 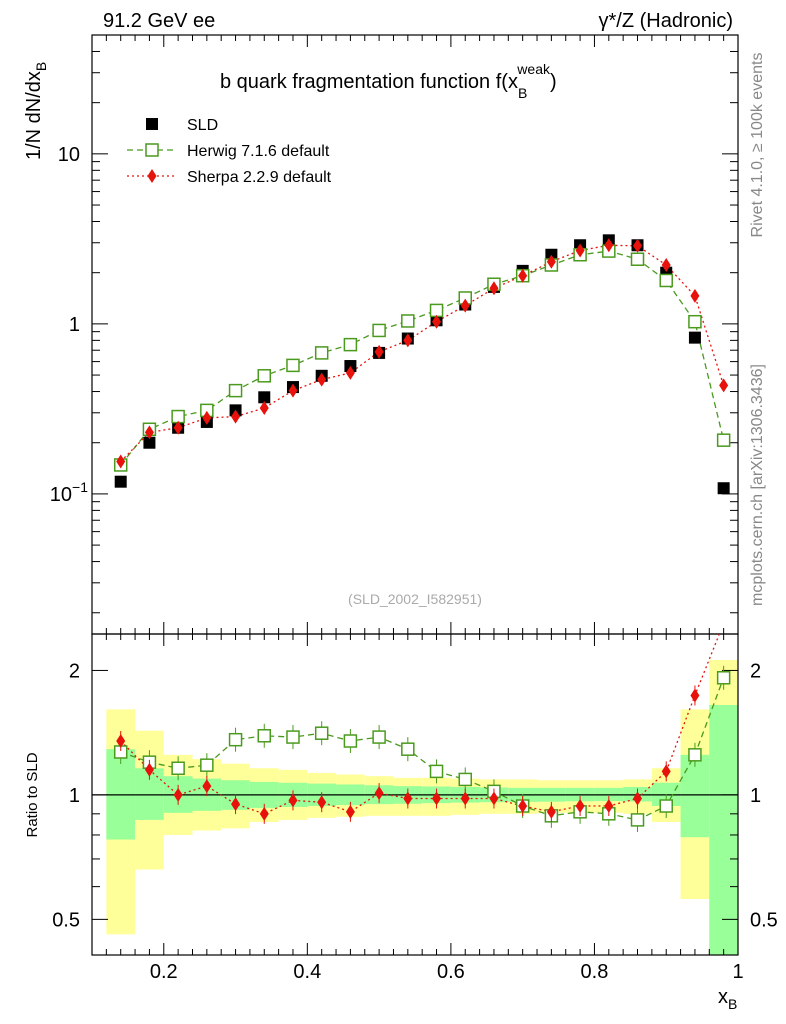 I want to click on legend-label: Sherpa 2.2.9 default, so click(x=259, y=177).